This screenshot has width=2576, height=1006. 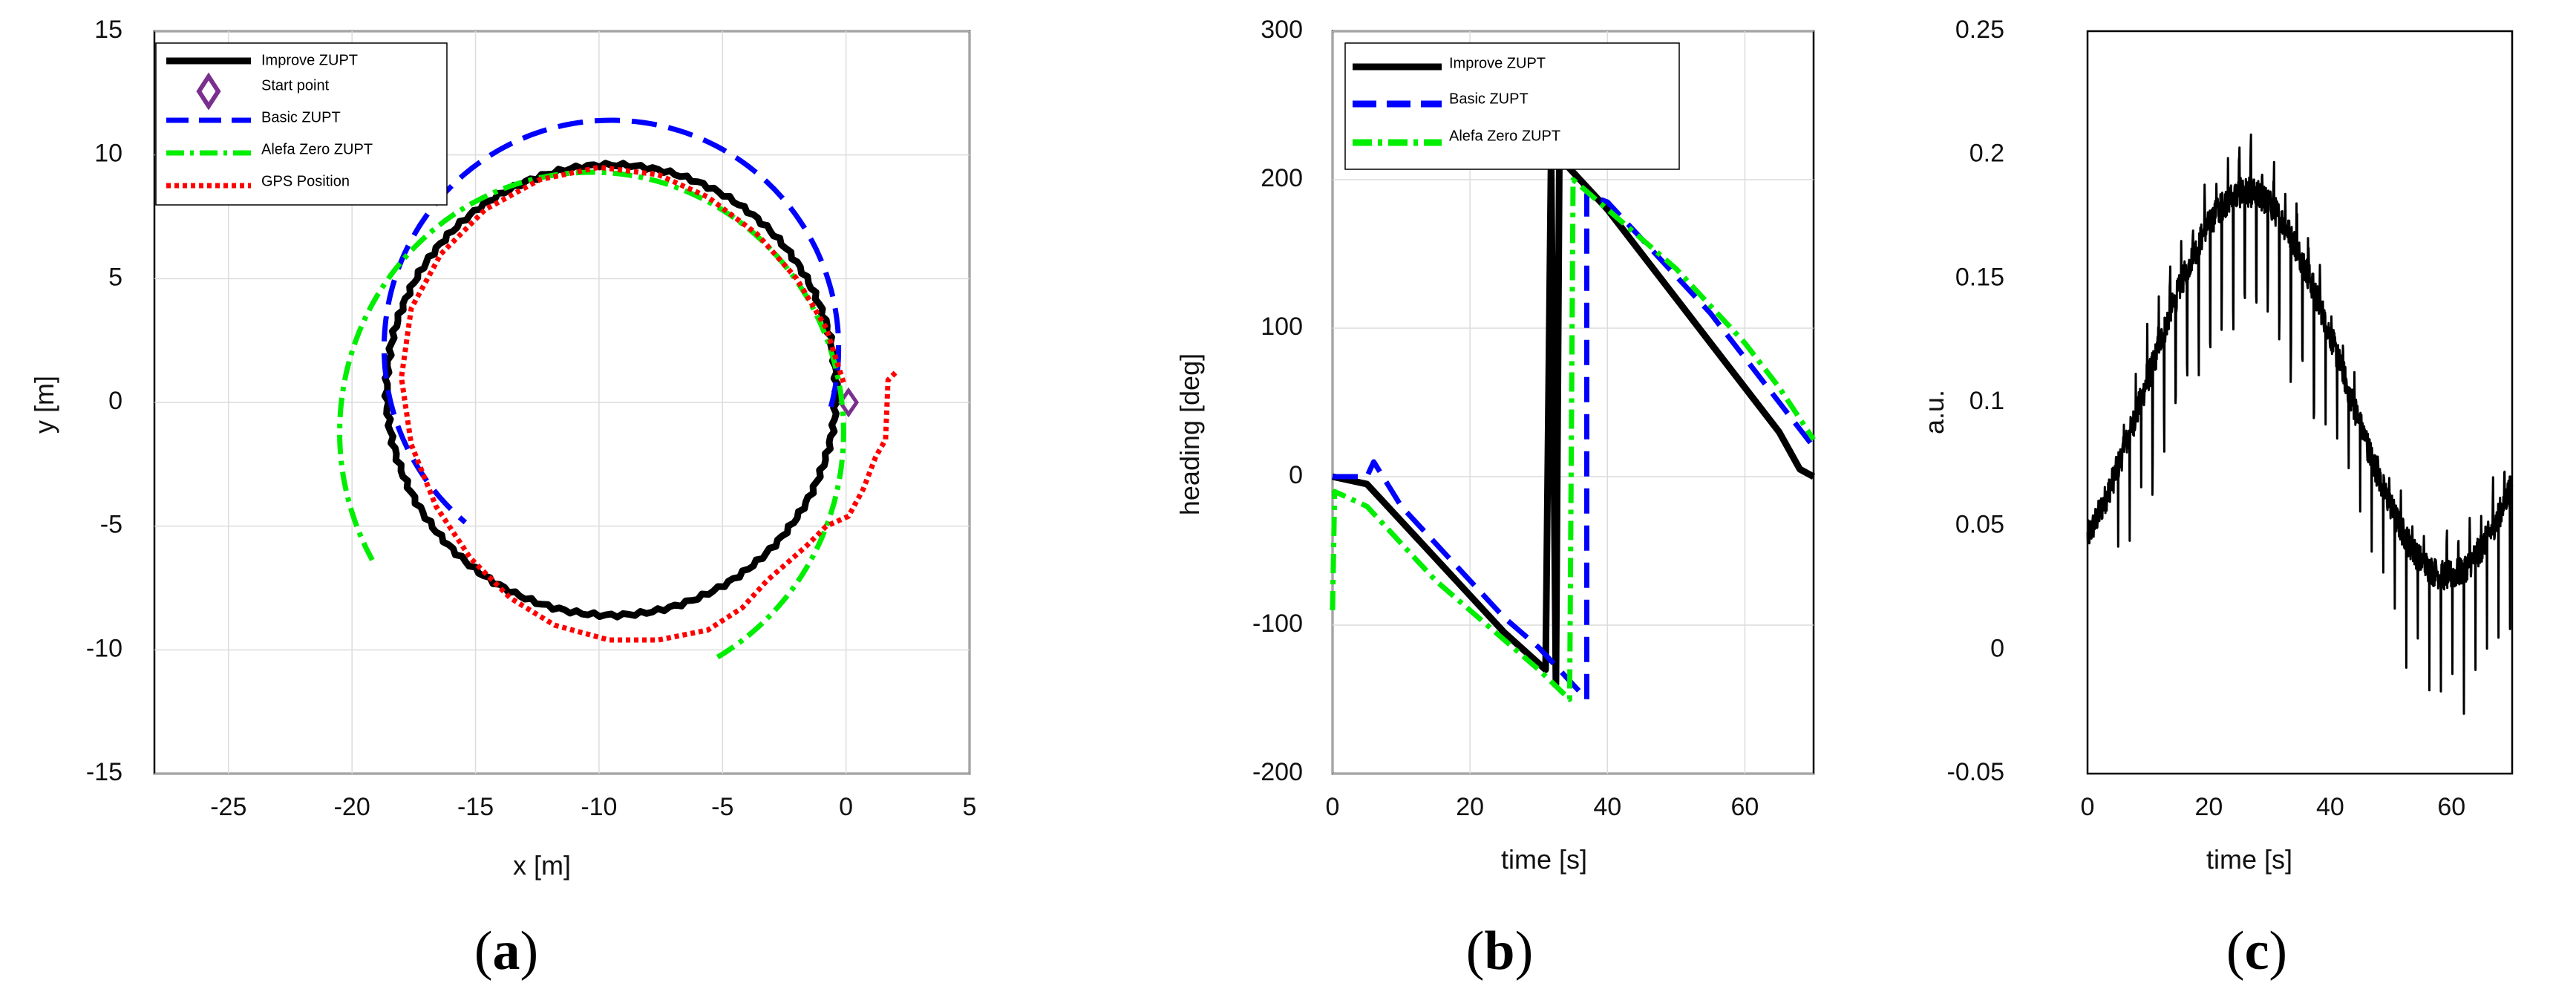 What do you see at coordinates (295, 85) in the screenshot?
I see `legend-label: Start point` at bounding box center [295, 85].